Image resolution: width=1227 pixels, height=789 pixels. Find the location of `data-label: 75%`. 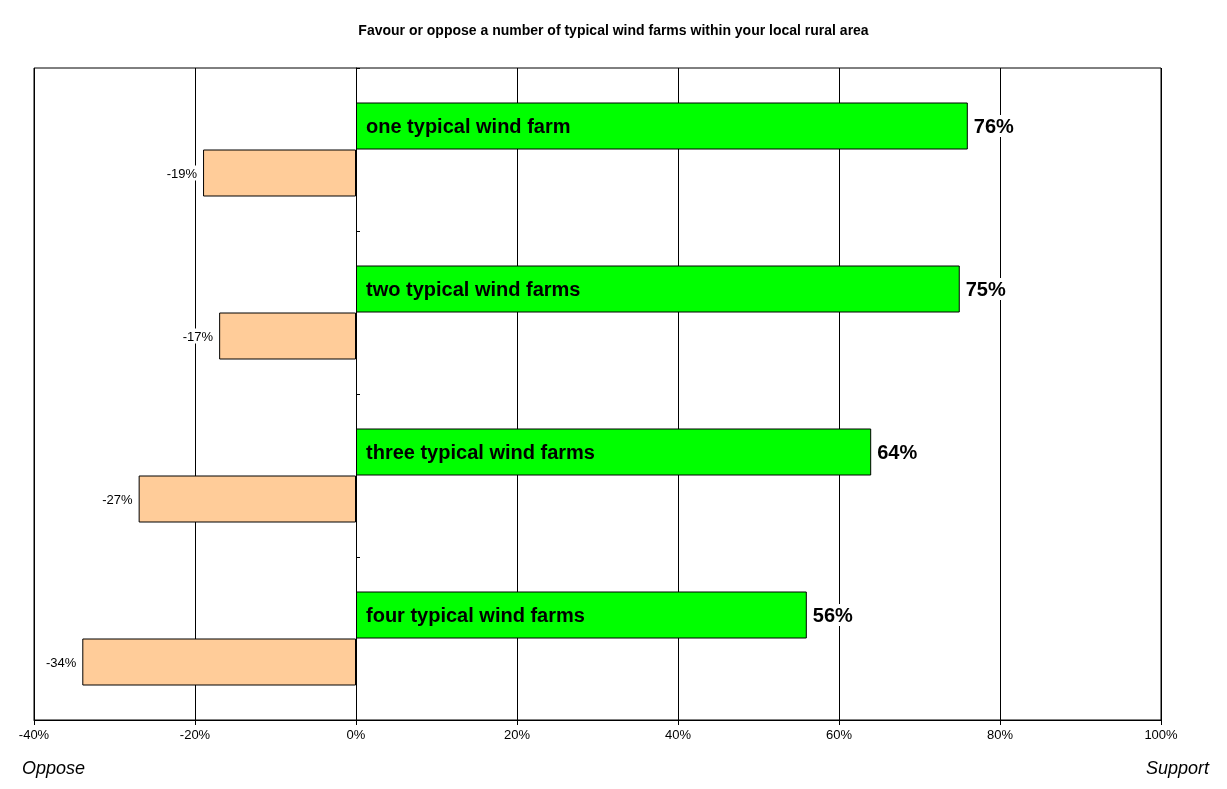

data-label: 75% is located at coordinates (985, 289).